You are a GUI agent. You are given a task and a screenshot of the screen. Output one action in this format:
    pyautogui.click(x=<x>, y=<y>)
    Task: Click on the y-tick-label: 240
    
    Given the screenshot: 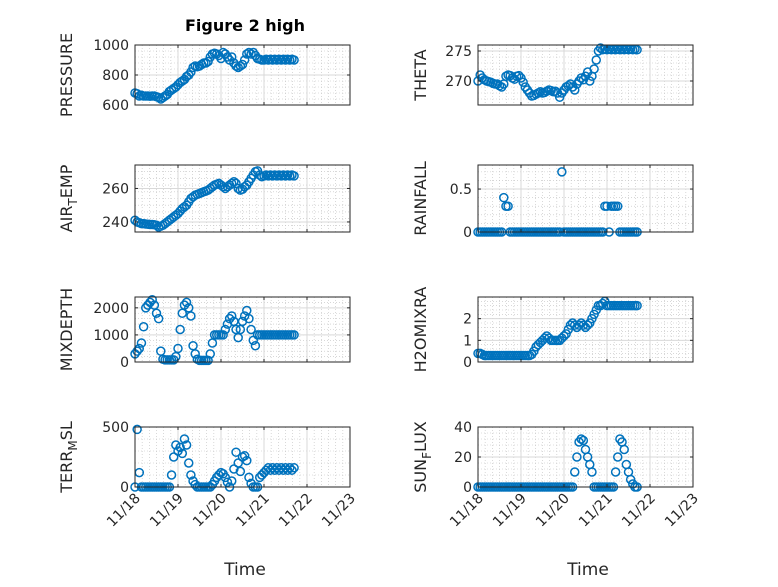 What is the action you would take?
    pyautogui.click(x=115, y=223)
    